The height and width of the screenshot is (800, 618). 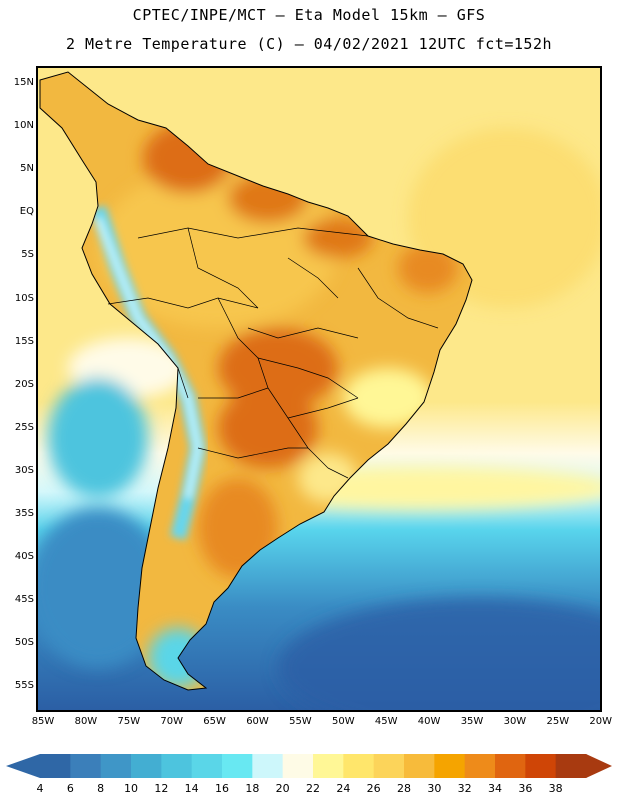 I want to click on lat-tick-label: 20S, so click(x=24, y=384).